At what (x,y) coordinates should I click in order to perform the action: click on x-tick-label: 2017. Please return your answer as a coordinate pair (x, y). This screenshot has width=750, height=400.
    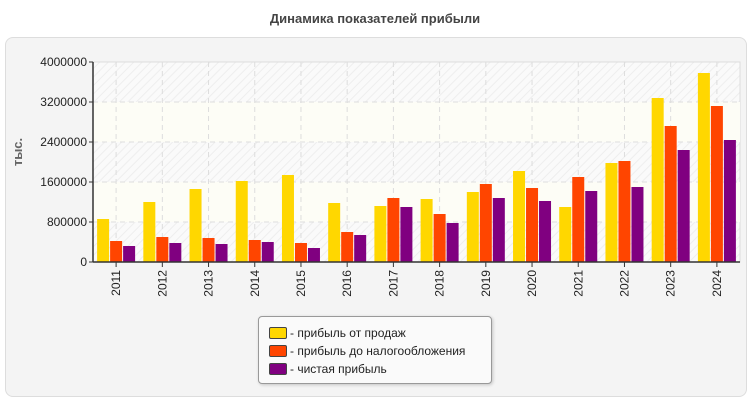
    Looking at the image, I should click on (393, 283).